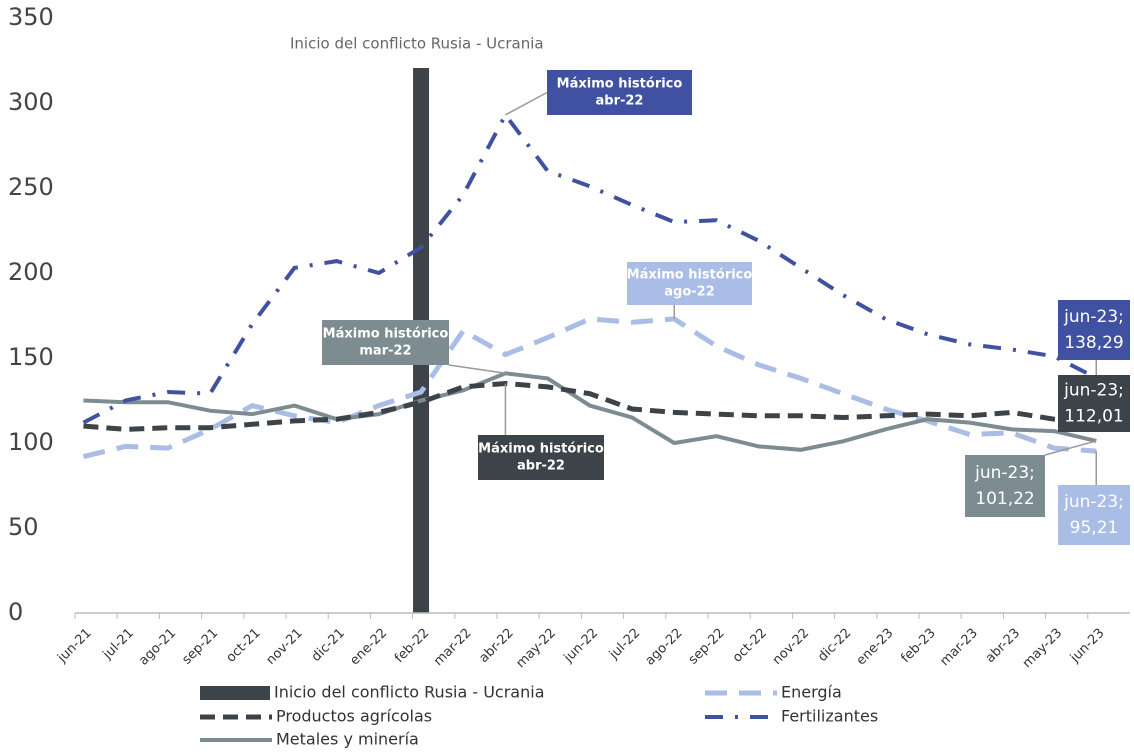 Image resolution: width=1134 pixels, height=755 pixels. I want to click on legend-label: Energía, so click(811, 692).